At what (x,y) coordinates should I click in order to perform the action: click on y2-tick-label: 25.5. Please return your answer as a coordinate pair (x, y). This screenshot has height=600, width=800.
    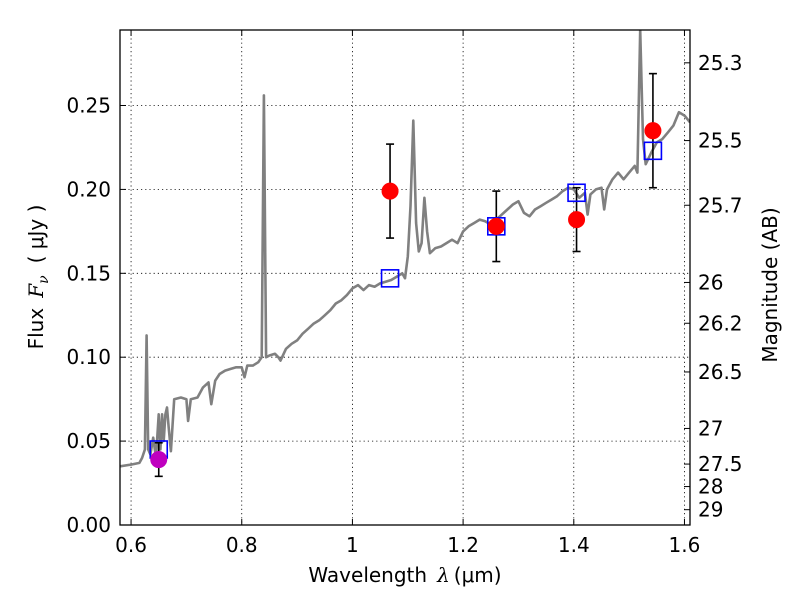
    Looking at the image, I should click on (720, 141).